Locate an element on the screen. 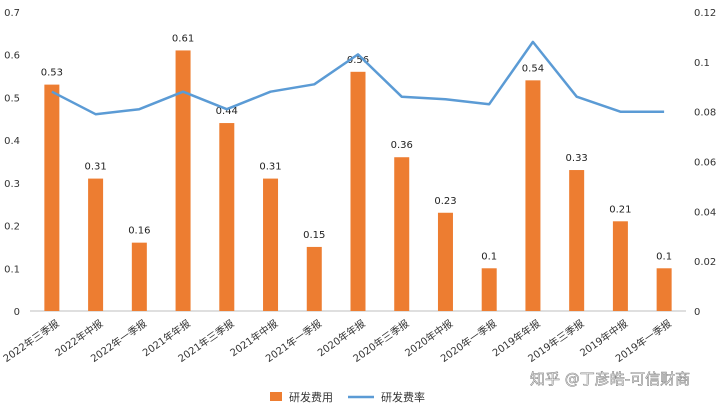  bar-data-label: 0.16 is located at coordinates (139, 231).